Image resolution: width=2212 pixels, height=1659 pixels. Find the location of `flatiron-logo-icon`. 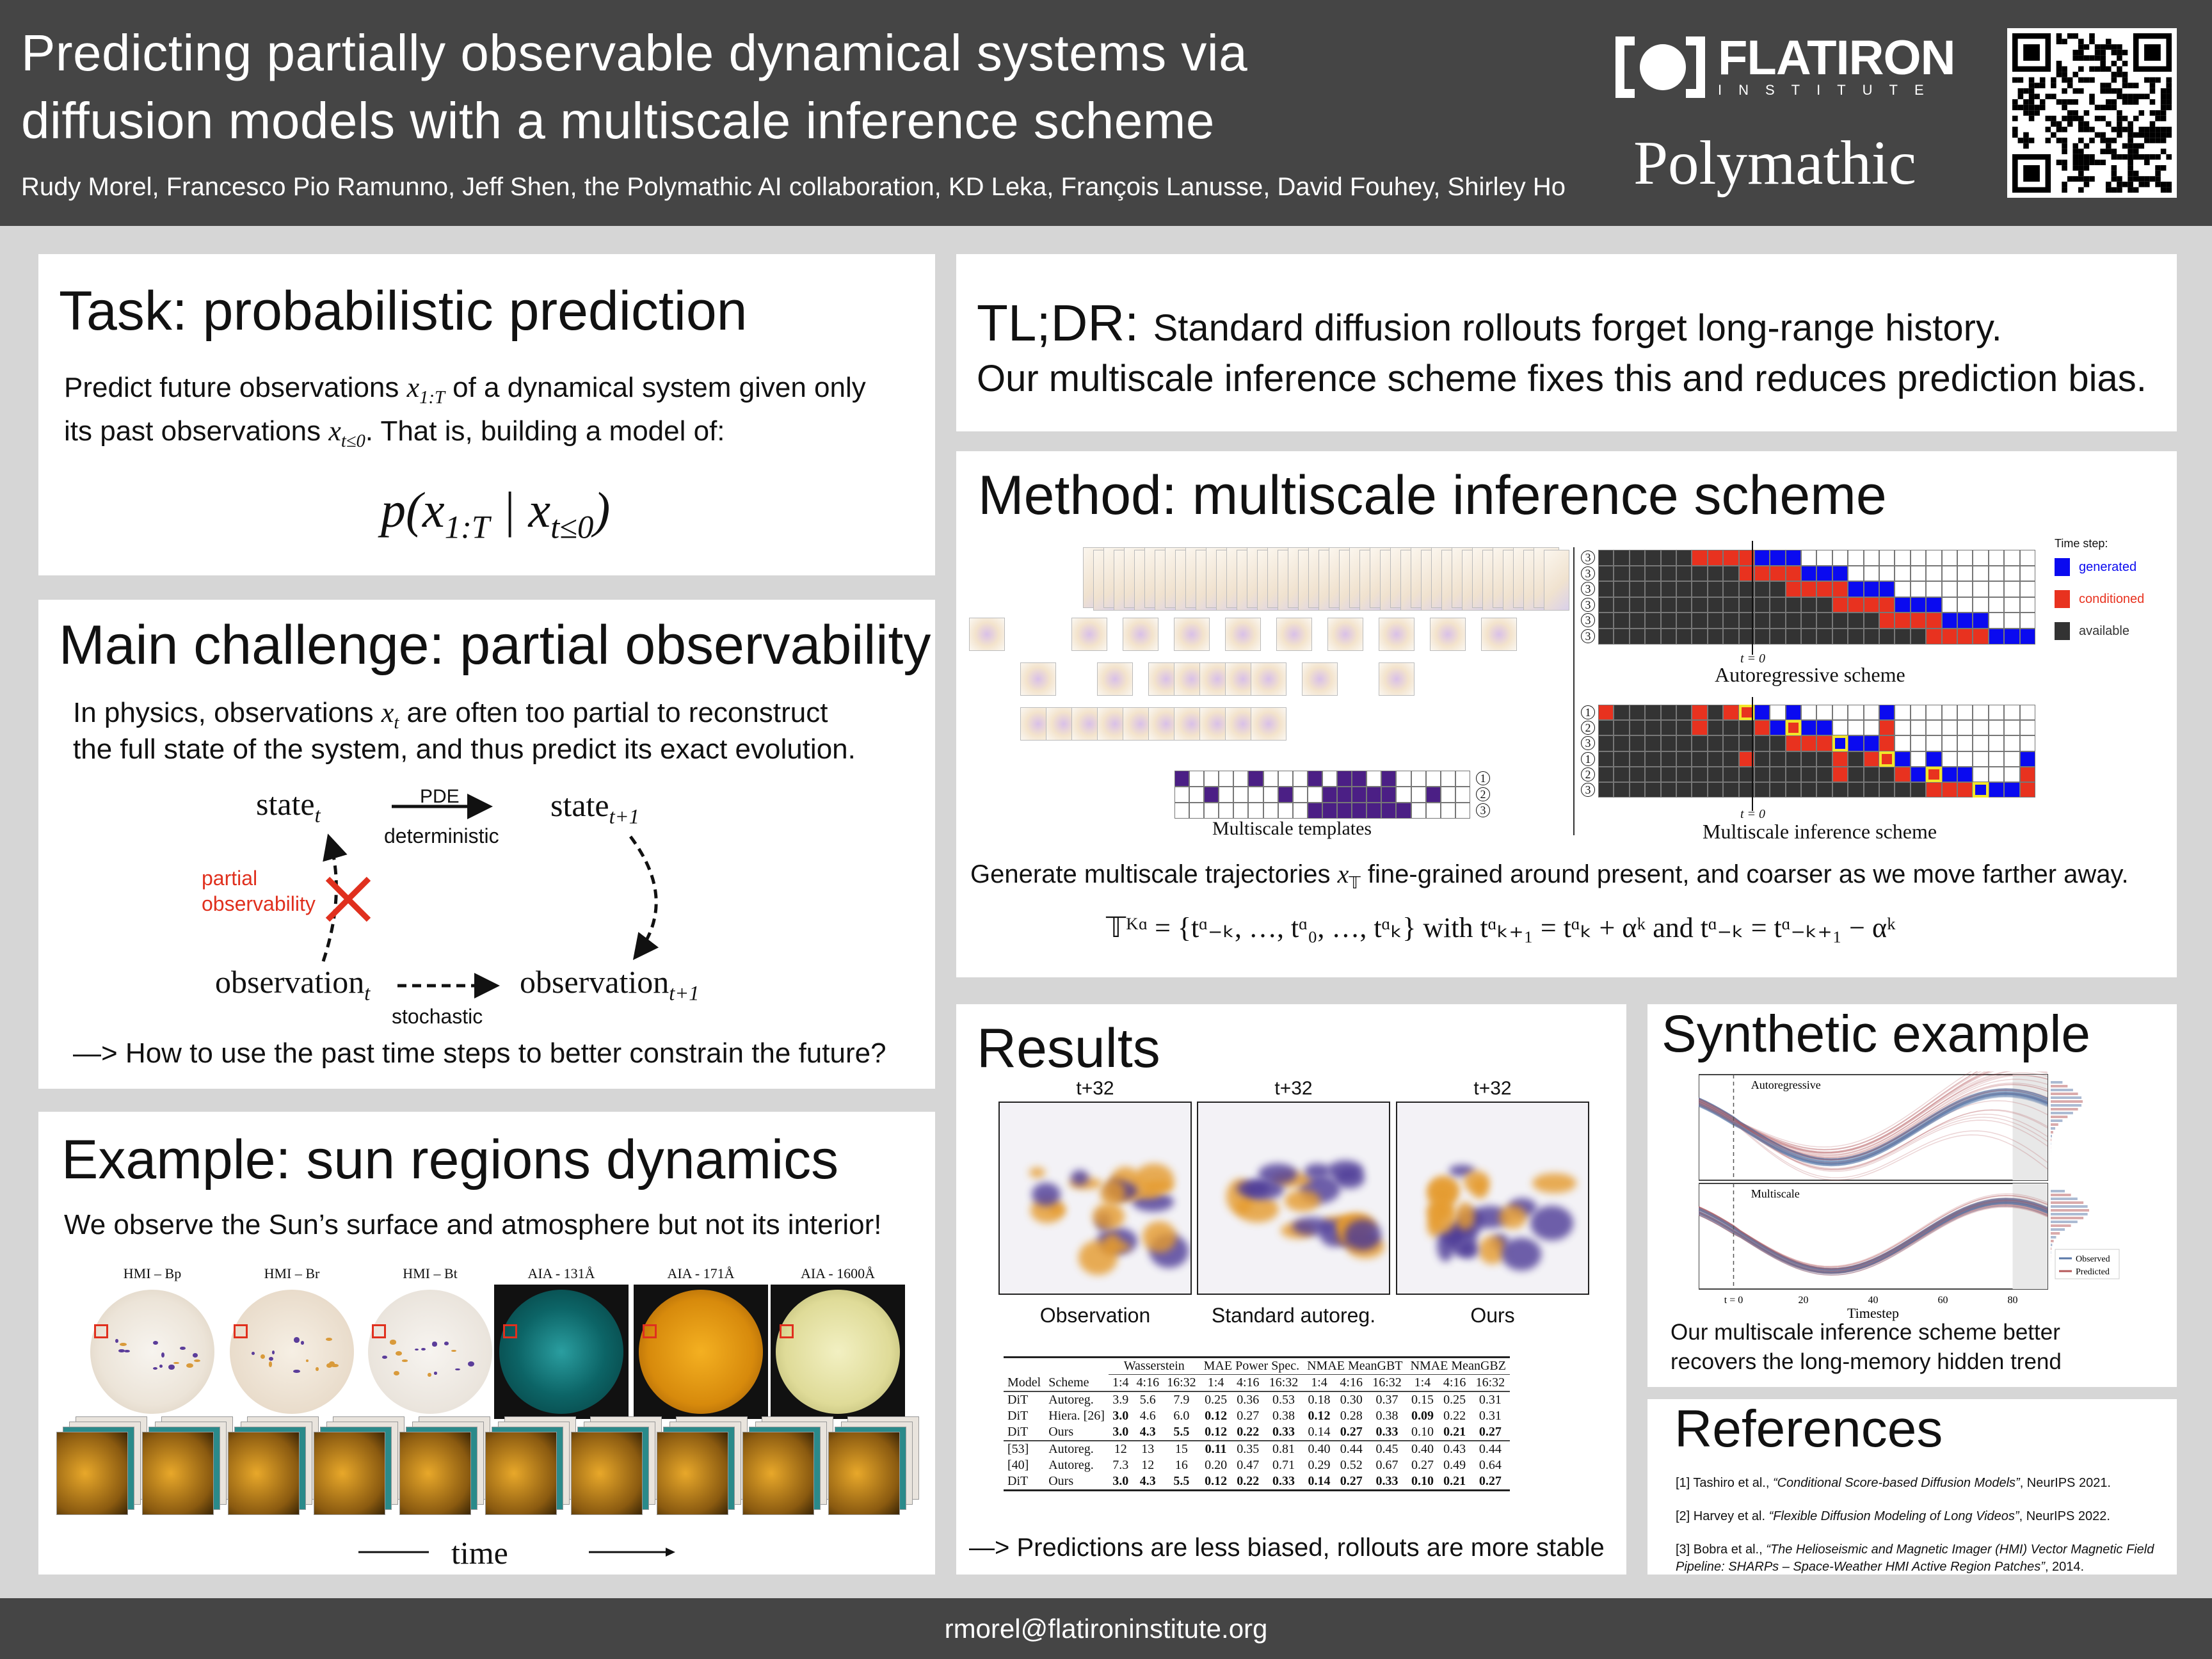

flatiron-logo-icon is located at coordinates (1660, 67).